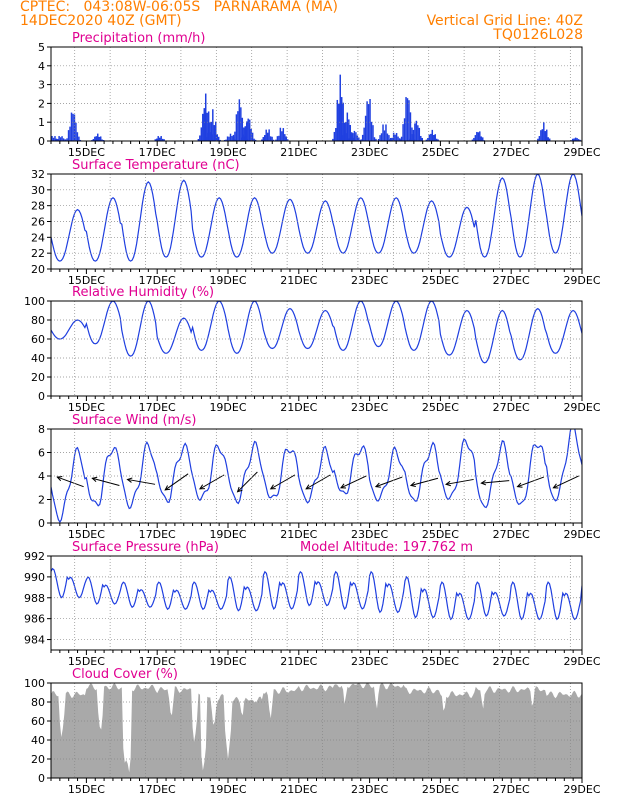 This screenshot has height=800, width=618. I want to click on y-tick-label: 28, so click(38, 206).